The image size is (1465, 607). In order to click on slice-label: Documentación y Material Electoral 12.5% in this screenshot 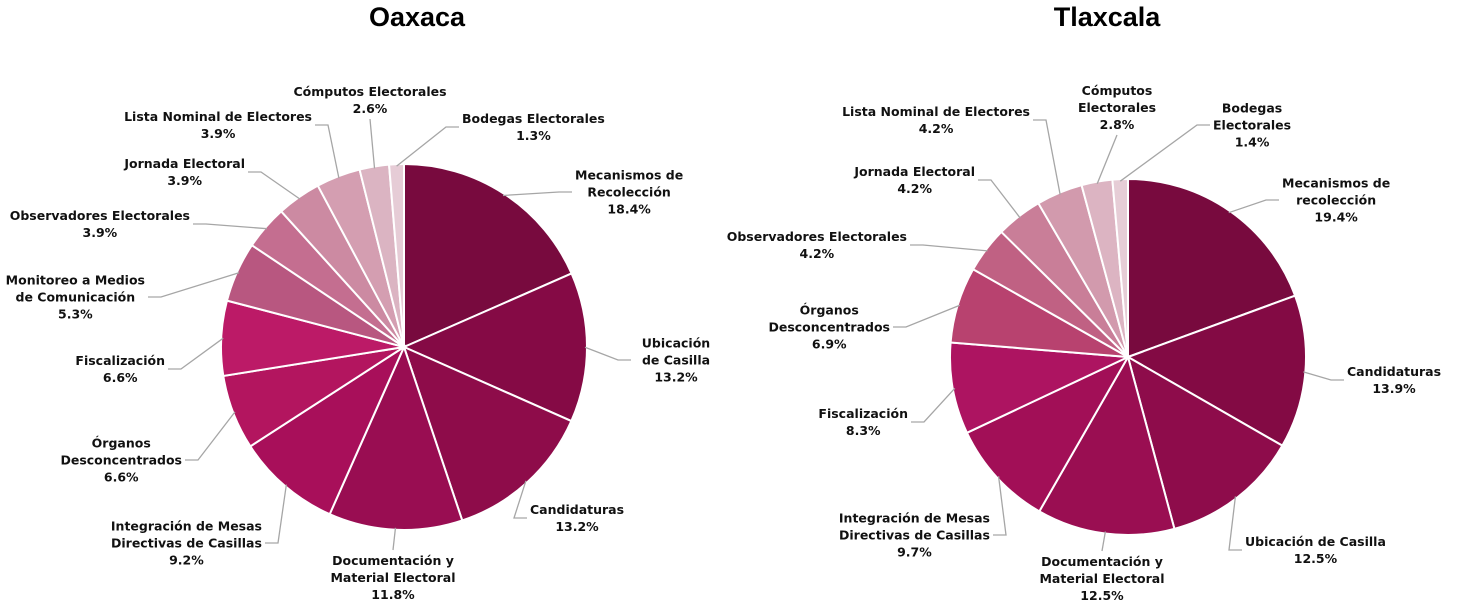, I will do `click(1101, 578)`.